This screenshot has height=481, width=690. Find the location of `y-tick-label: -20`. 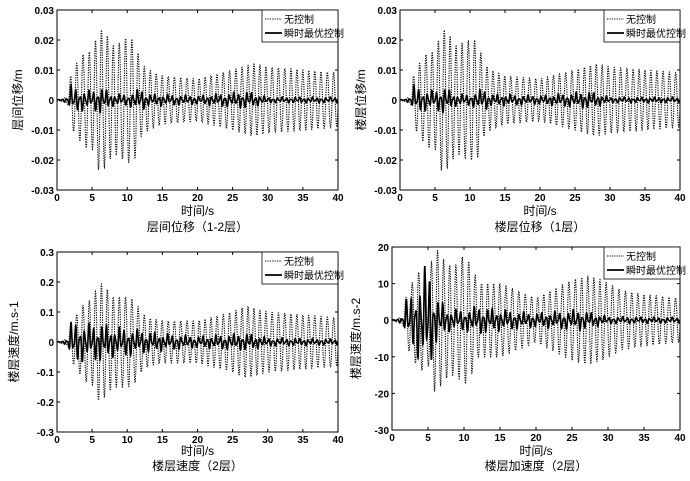

y-tick-label: -20 is located at coordinates (382, 394).